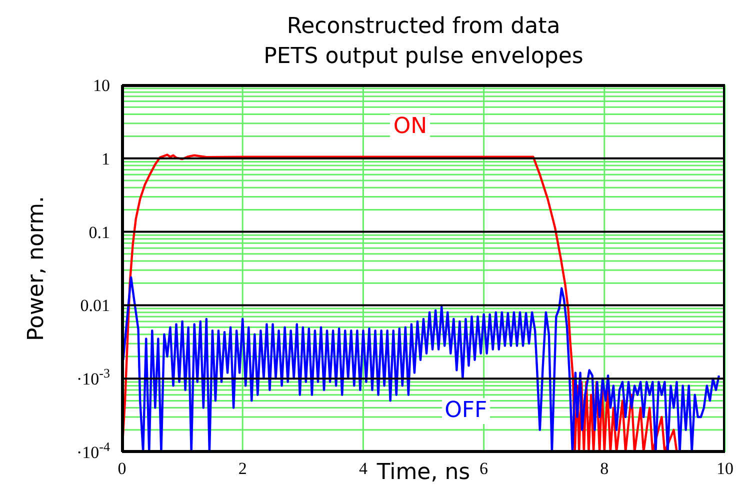 This screenshot has width=753, height=501. I want to click on x-axis-title: Time, ns, so click(423, 472).